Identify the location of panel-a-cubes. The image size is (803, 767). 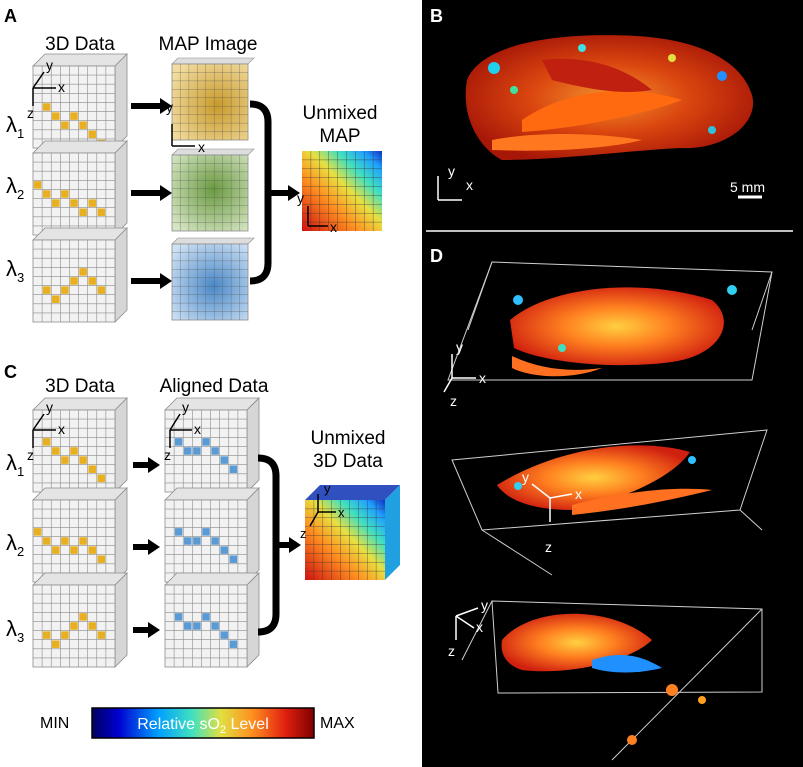
(80, 188).